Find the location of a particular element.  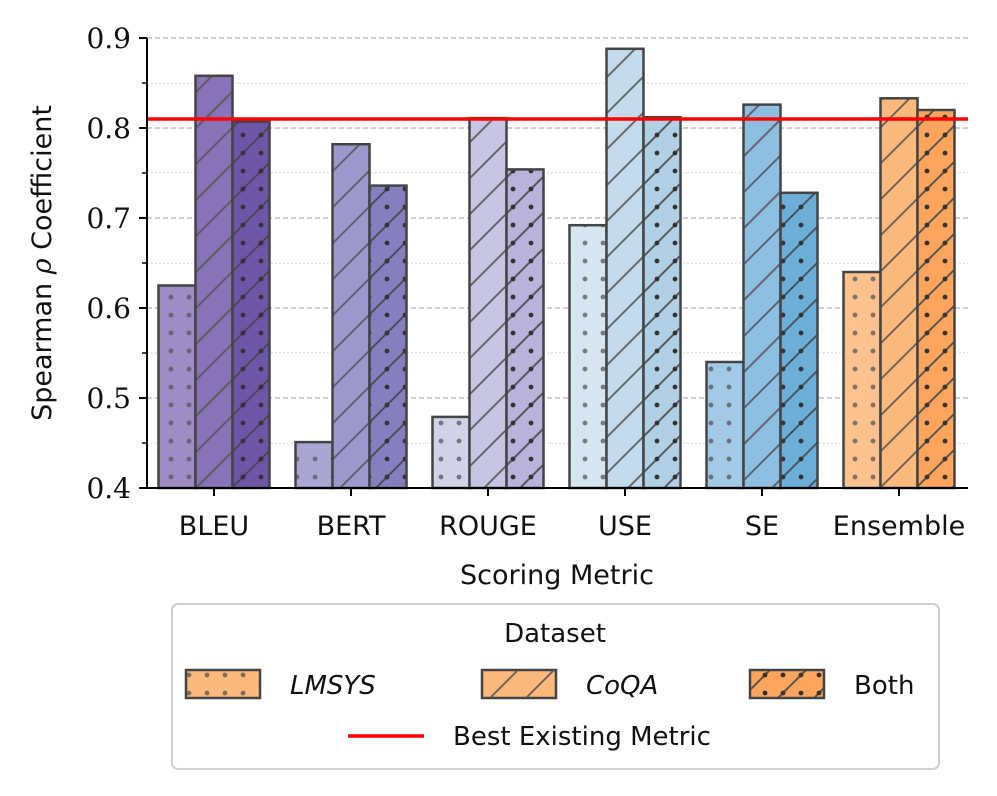

x-tick-label: BERT is located at coordinates (351, 526).